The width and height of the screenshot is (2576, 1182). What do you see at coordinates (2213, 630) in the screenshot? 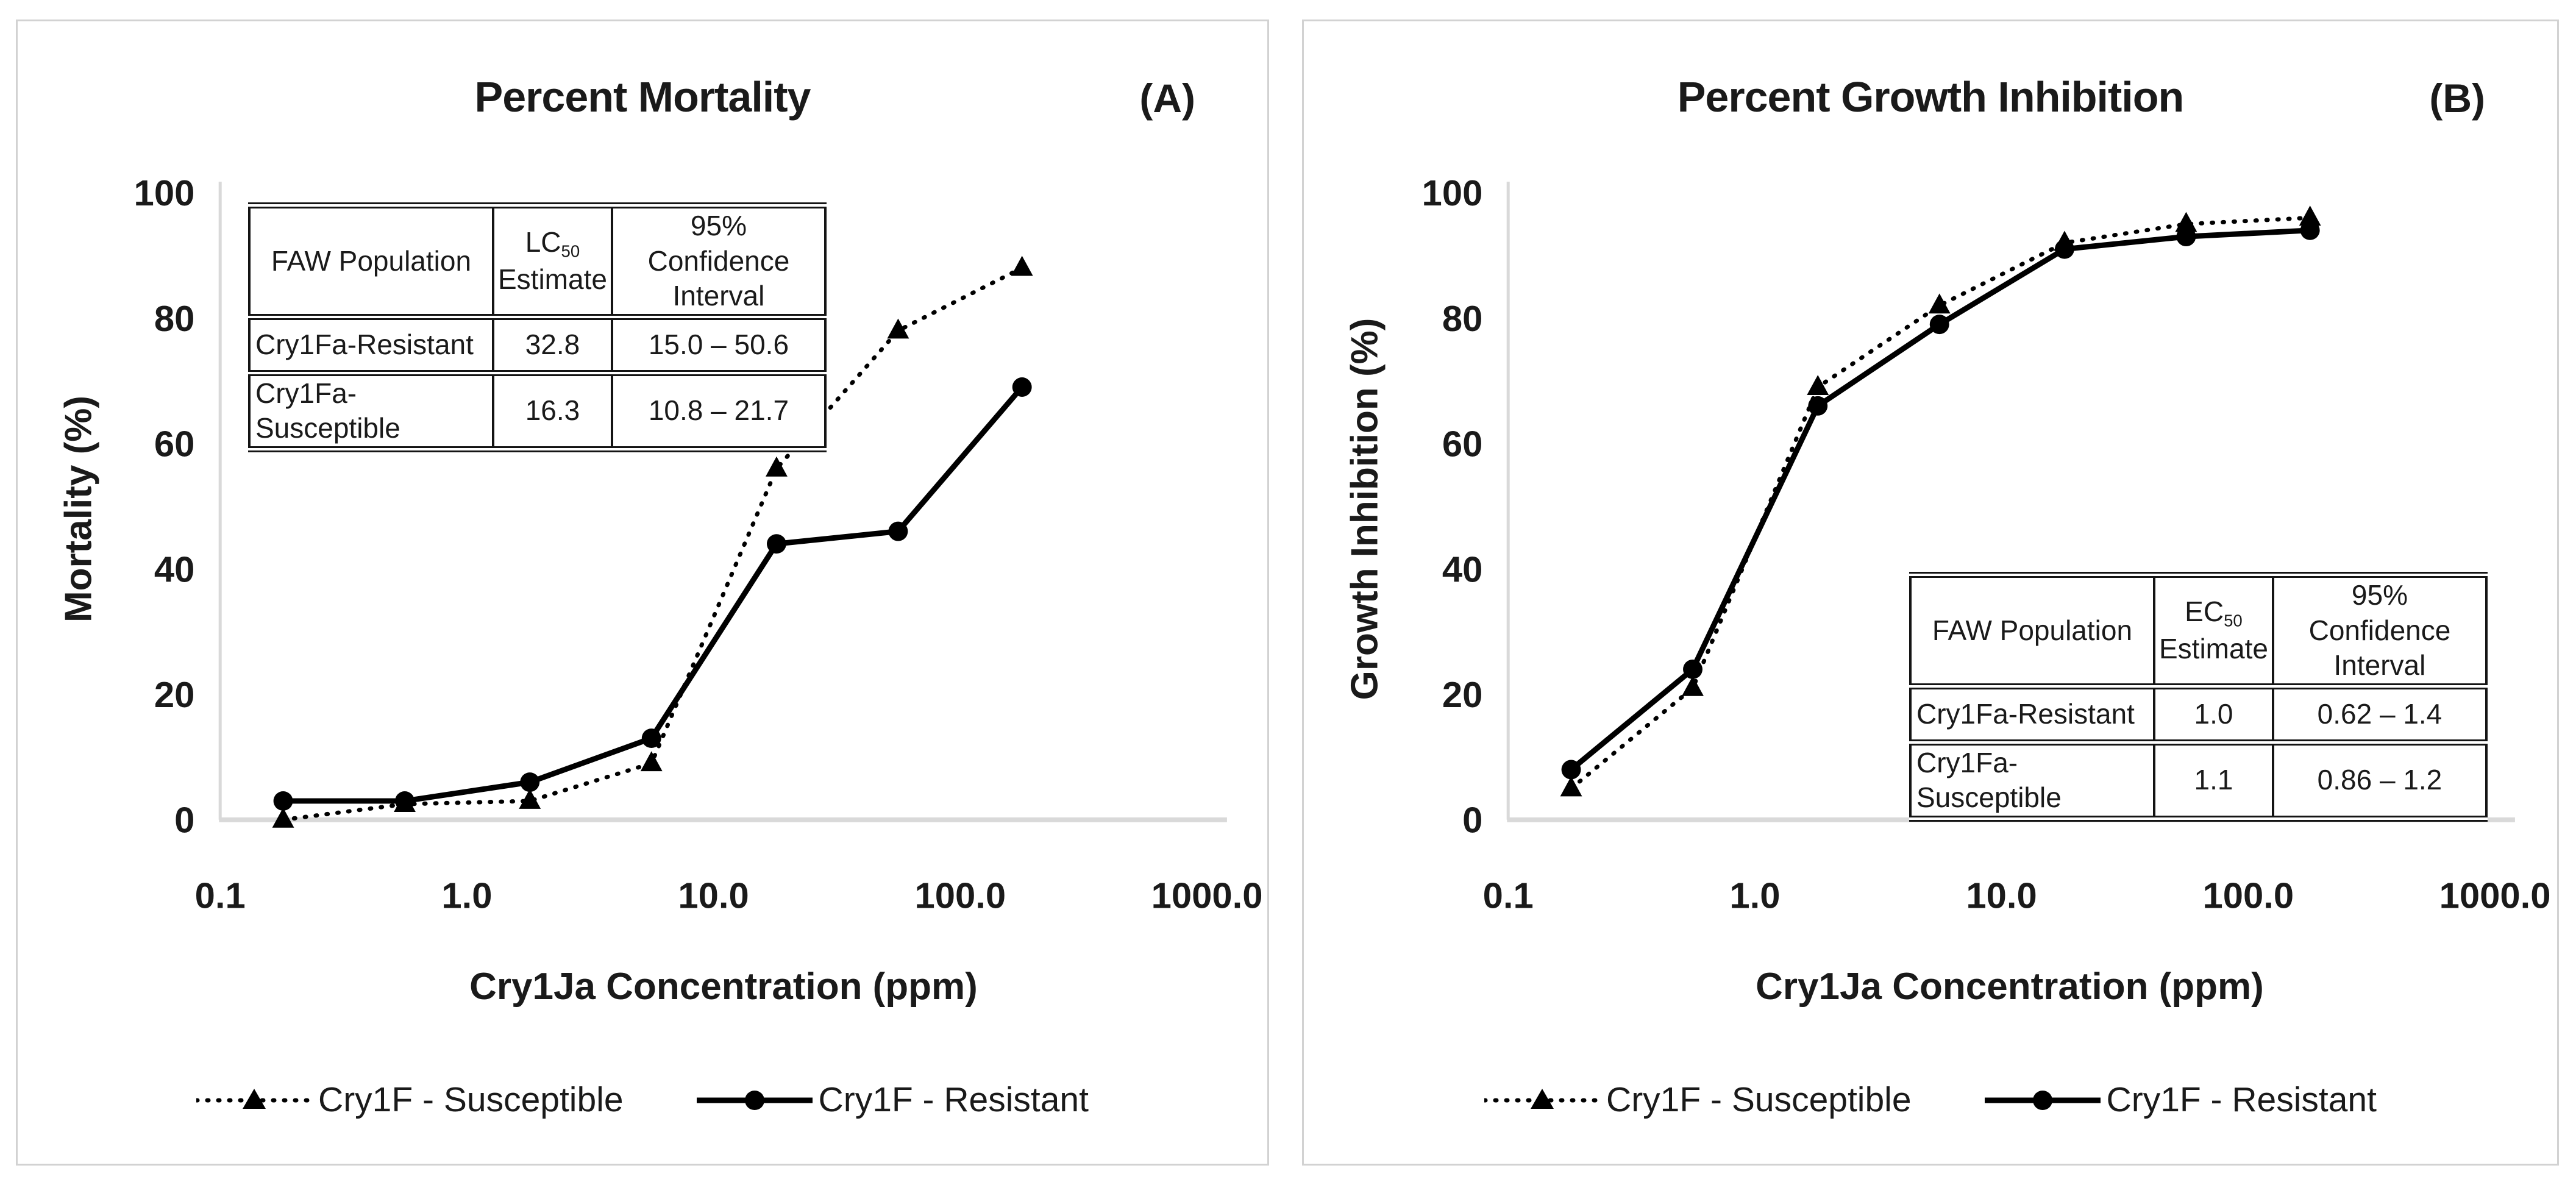
I see `table-header-cell: EC50 Estimate` at bounding box center [2213, 630].